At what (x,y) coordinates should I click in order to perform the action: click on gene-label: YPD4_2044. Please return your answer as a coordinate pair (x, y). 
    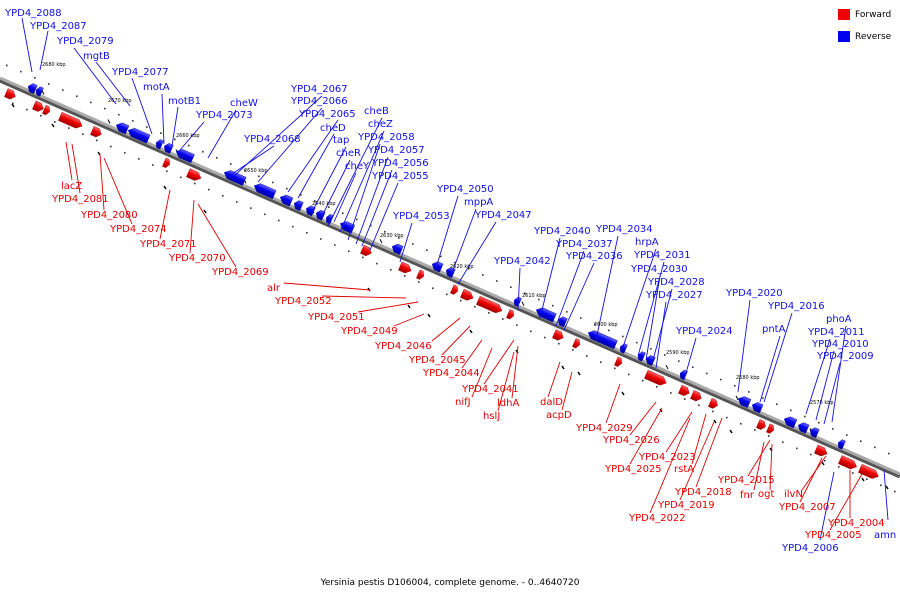
    Looking at the image, I should click on (451, 373).